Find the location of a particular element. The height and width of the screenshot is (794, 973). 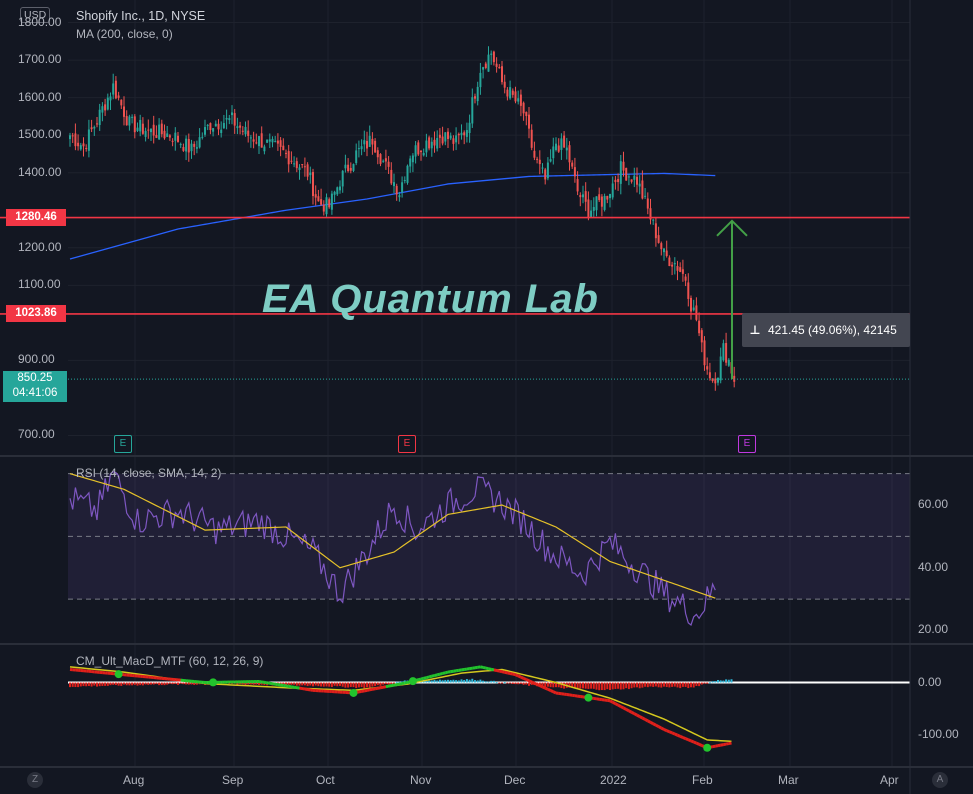

symbol-title: Shopify Inc., 1D, NYSE is located at coordinates (141, 16).